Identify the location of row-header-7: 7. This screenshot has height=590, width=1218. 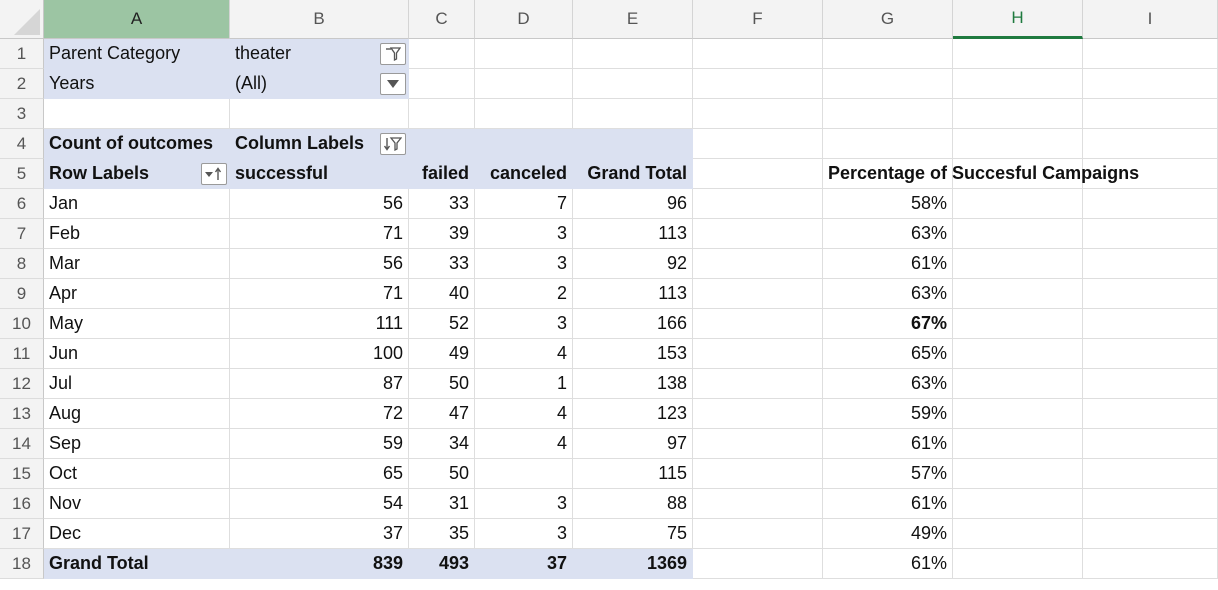
(22, 234).